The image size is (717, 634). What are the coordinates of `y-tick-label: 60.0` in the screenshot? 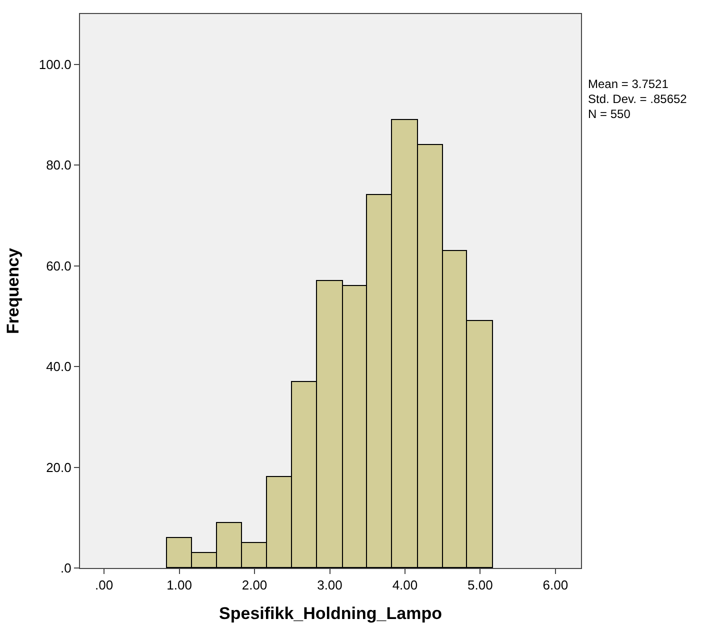 It's located at (59, 266).